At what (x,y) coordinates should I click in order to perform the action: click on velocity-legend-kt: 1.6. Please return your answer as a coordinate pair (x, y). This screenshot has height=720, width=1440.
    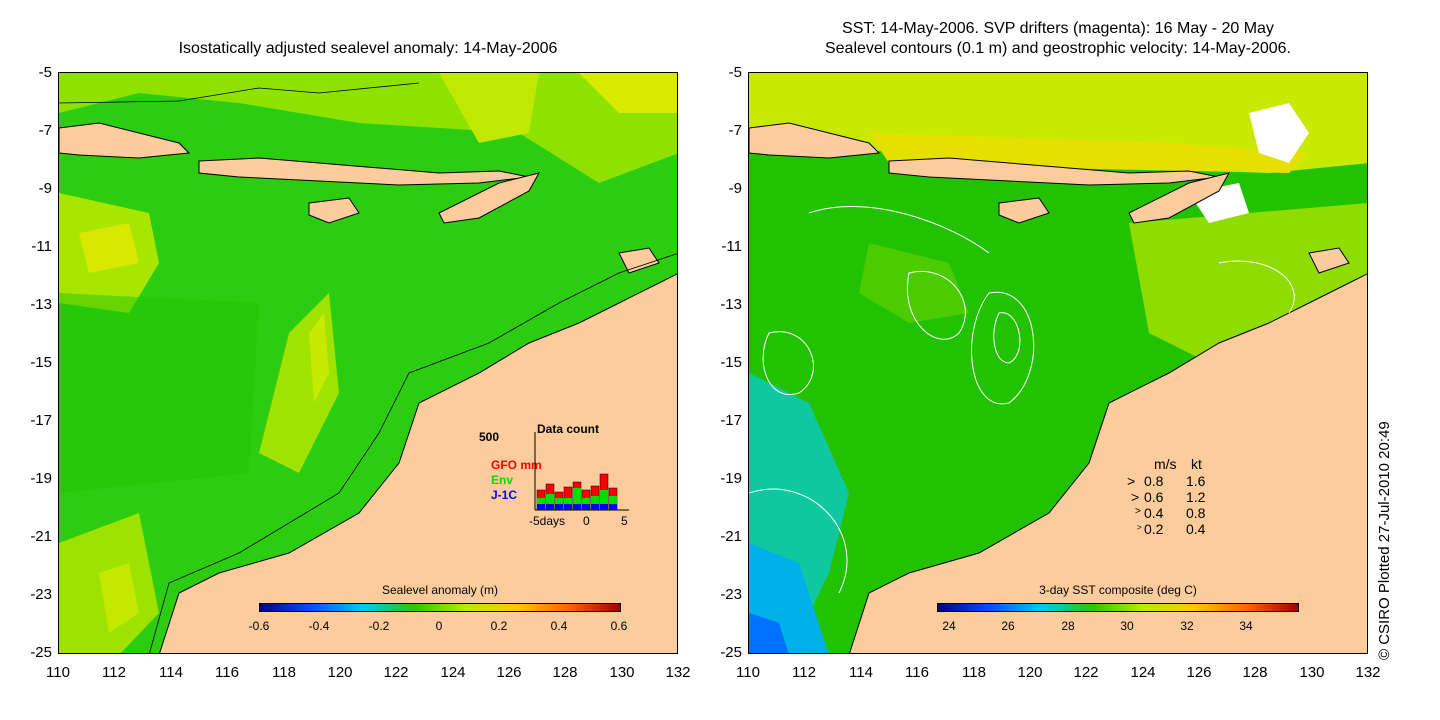
    Looking at the image, I should click on (1196, 481).